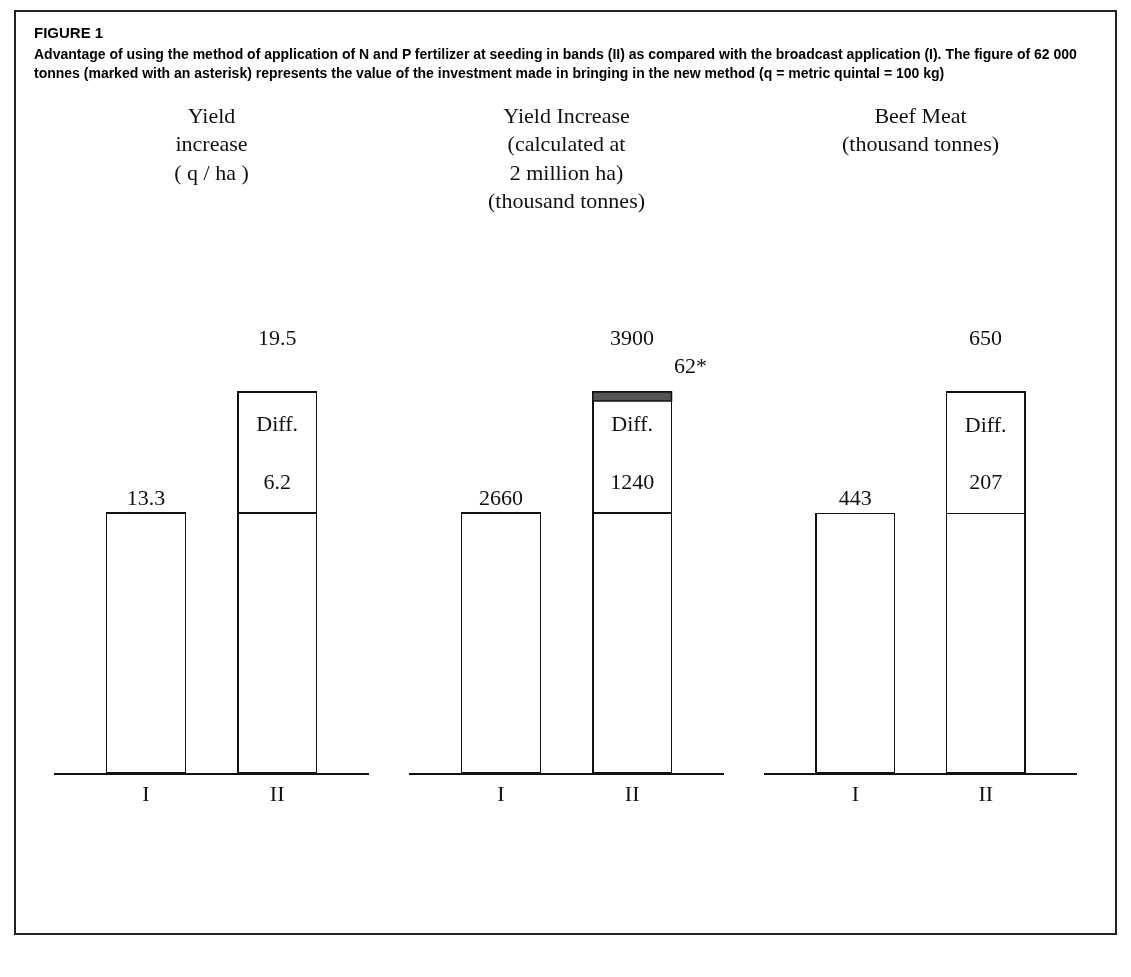 This screenshot has width=1131, height=977. I want to click on data-label: 1240, so click(632, 481).